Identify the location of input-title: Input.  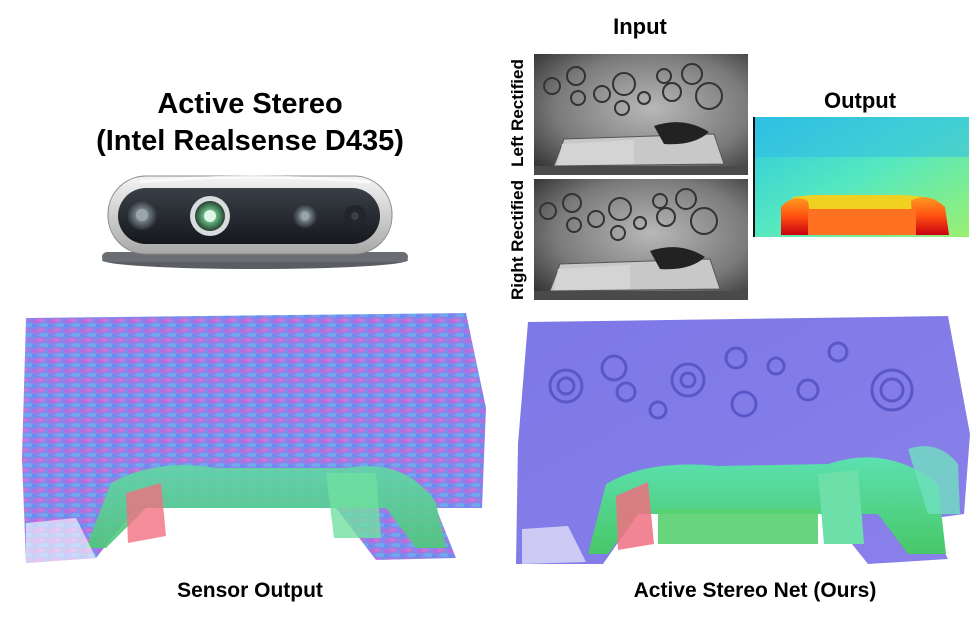
(640, 26).